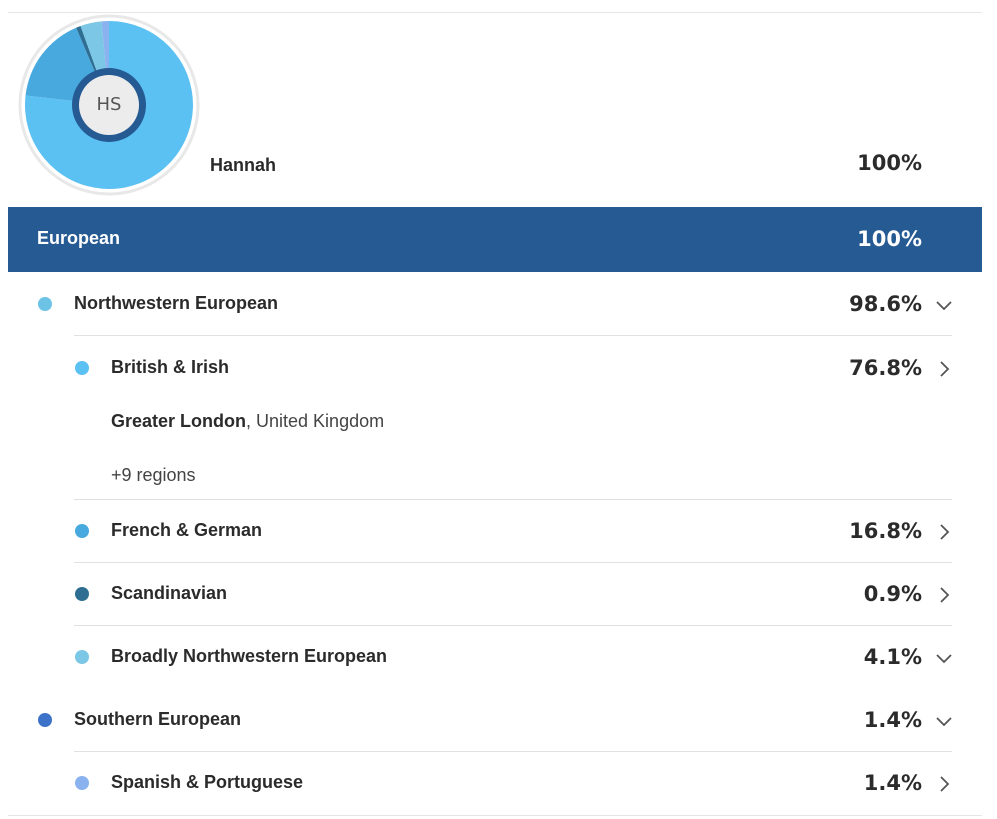 The image size is (997, 819). What do you see at coordinates (79, 238) in the screenshot?
I see `region-group-label: European` at bounding box center [79, 238].